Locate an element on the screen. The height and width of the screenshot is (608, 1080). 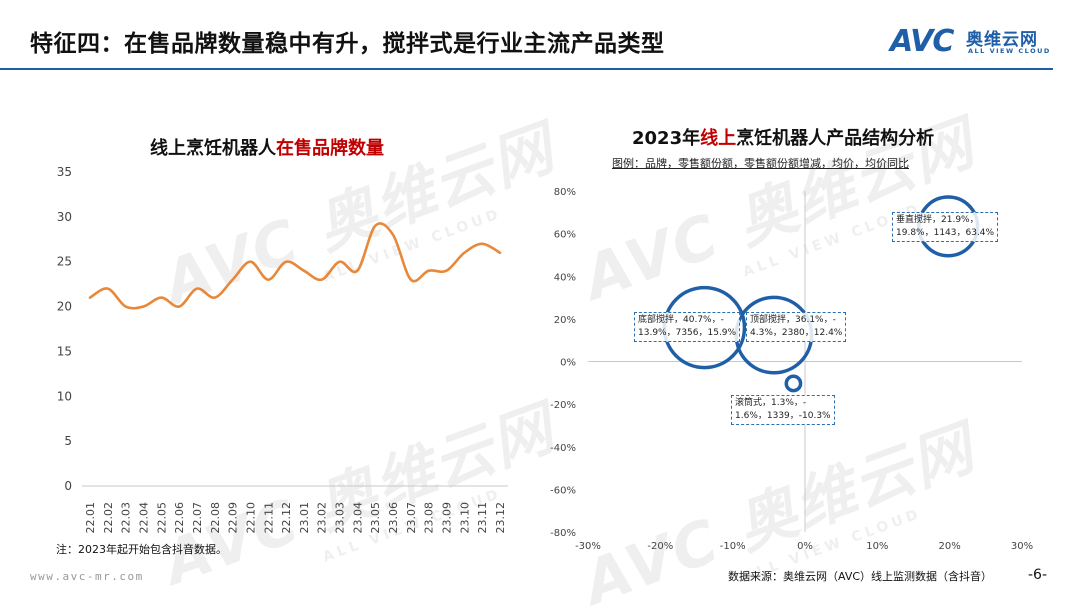
y-tick-label: 80% is located at coordinates (565, 192).